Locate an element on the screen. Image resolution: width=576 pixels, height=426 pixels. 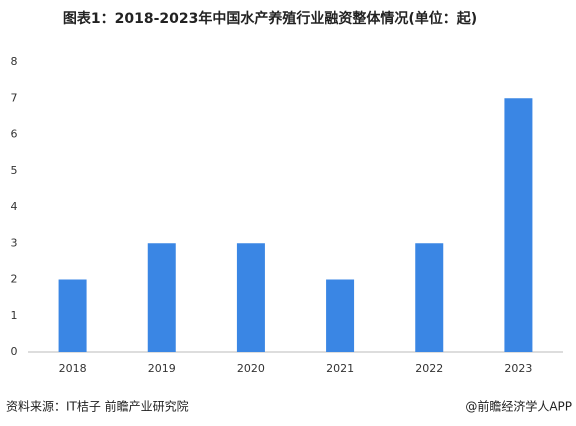
x-tick-label: 2019 is located at coordinates (162, 368).